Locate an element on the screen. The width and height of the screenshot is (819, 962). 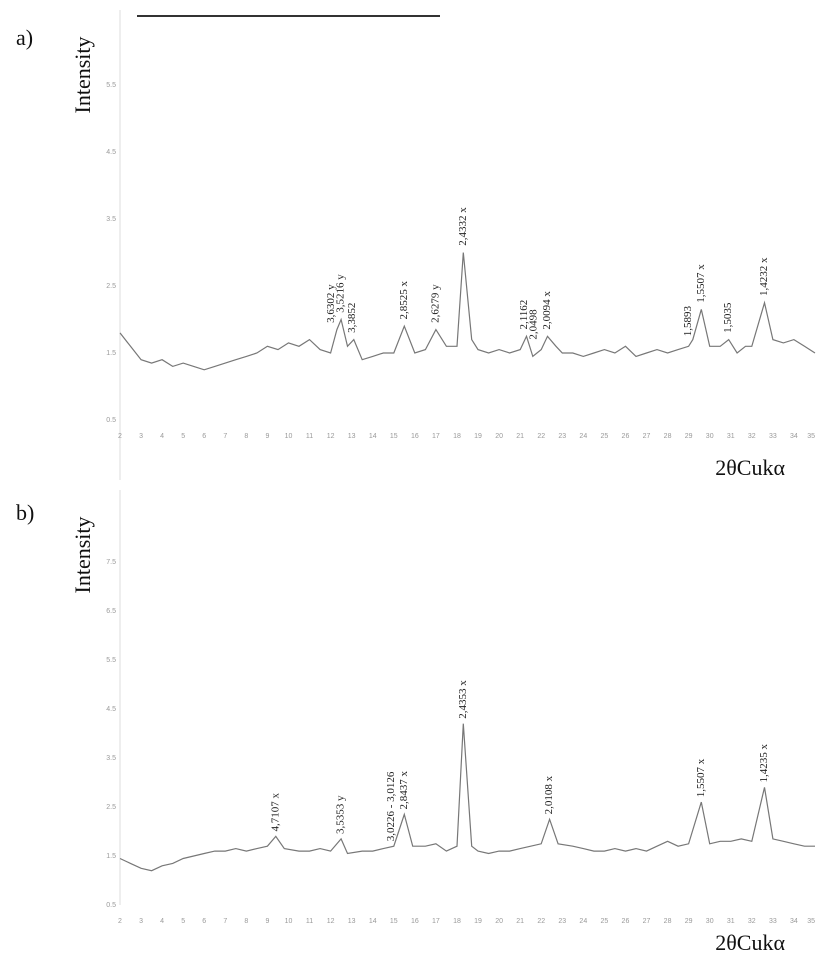
peak-annotation: 4,7107 x is located at coordinates (275, 812).